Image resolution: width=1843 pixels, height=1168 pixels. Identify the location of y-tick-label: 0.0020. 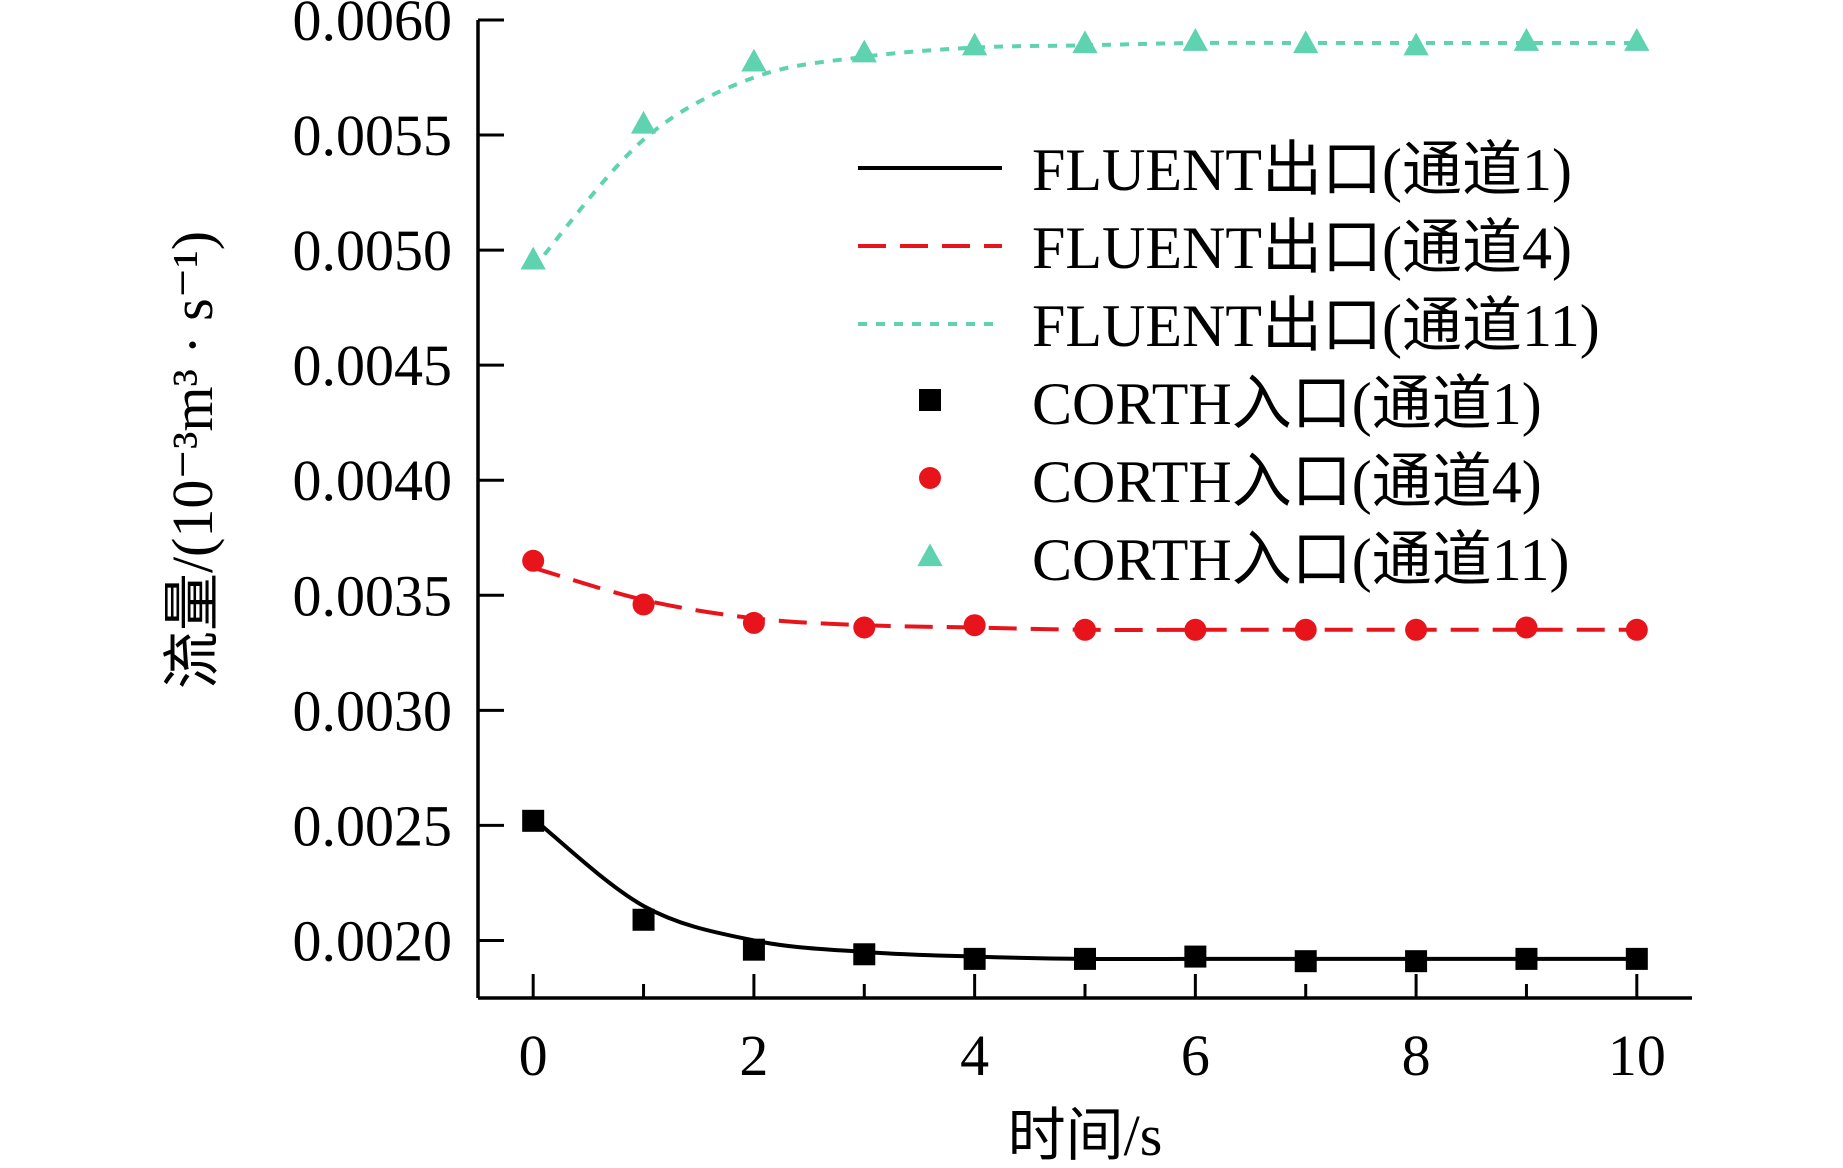
(373, 940).